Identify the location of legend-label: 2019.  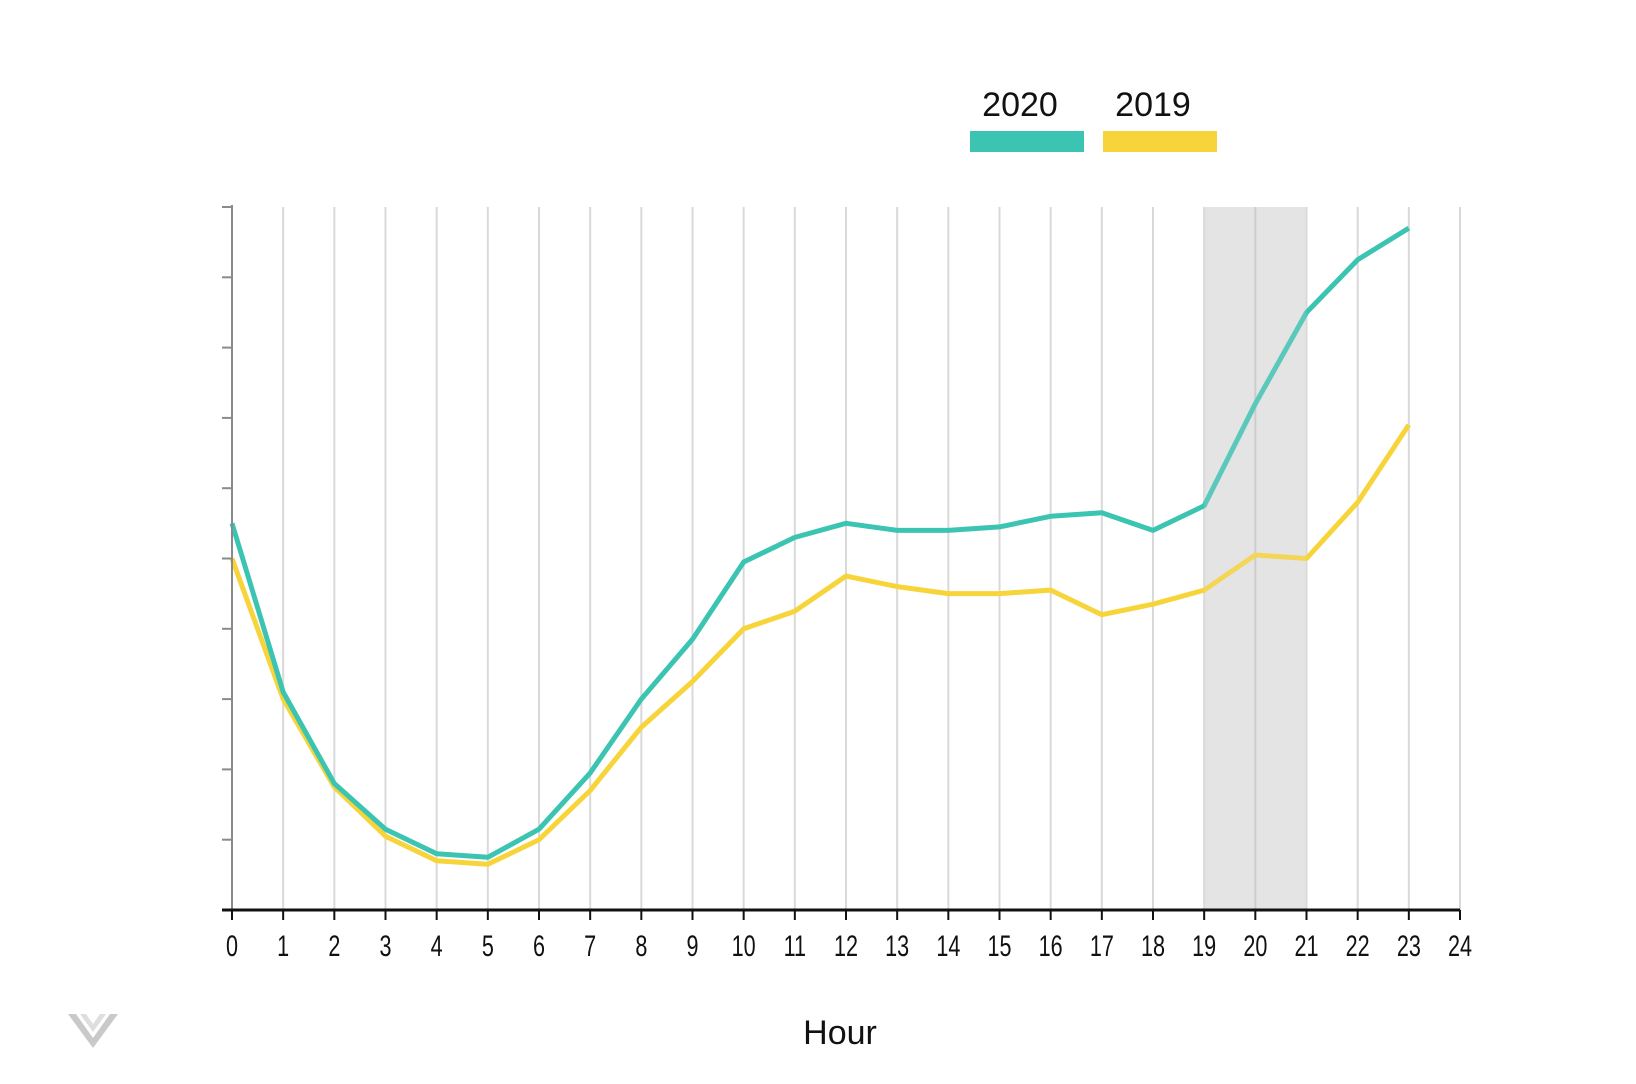
(1153, 105).